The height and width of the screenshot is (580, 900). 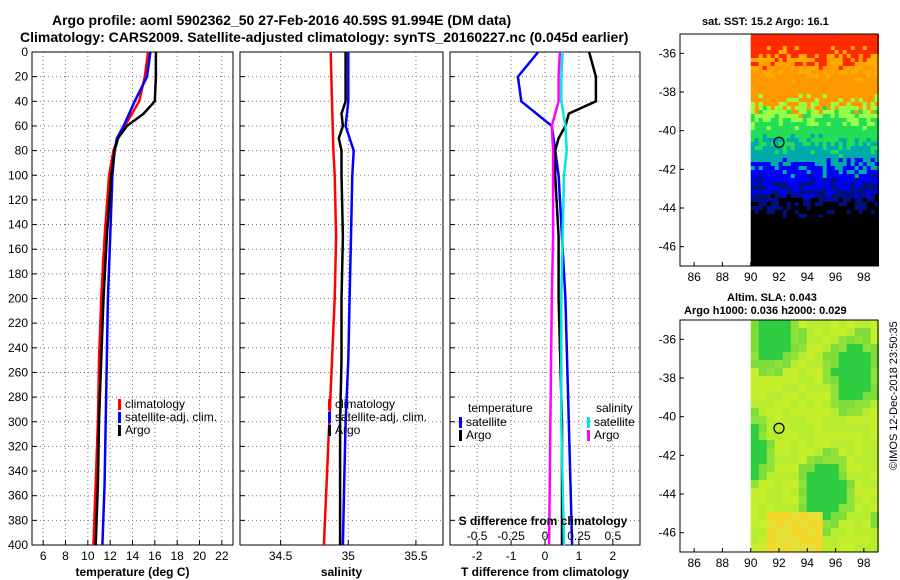 I want to click on y-tick-label: -42, so click(x=668, y=169).